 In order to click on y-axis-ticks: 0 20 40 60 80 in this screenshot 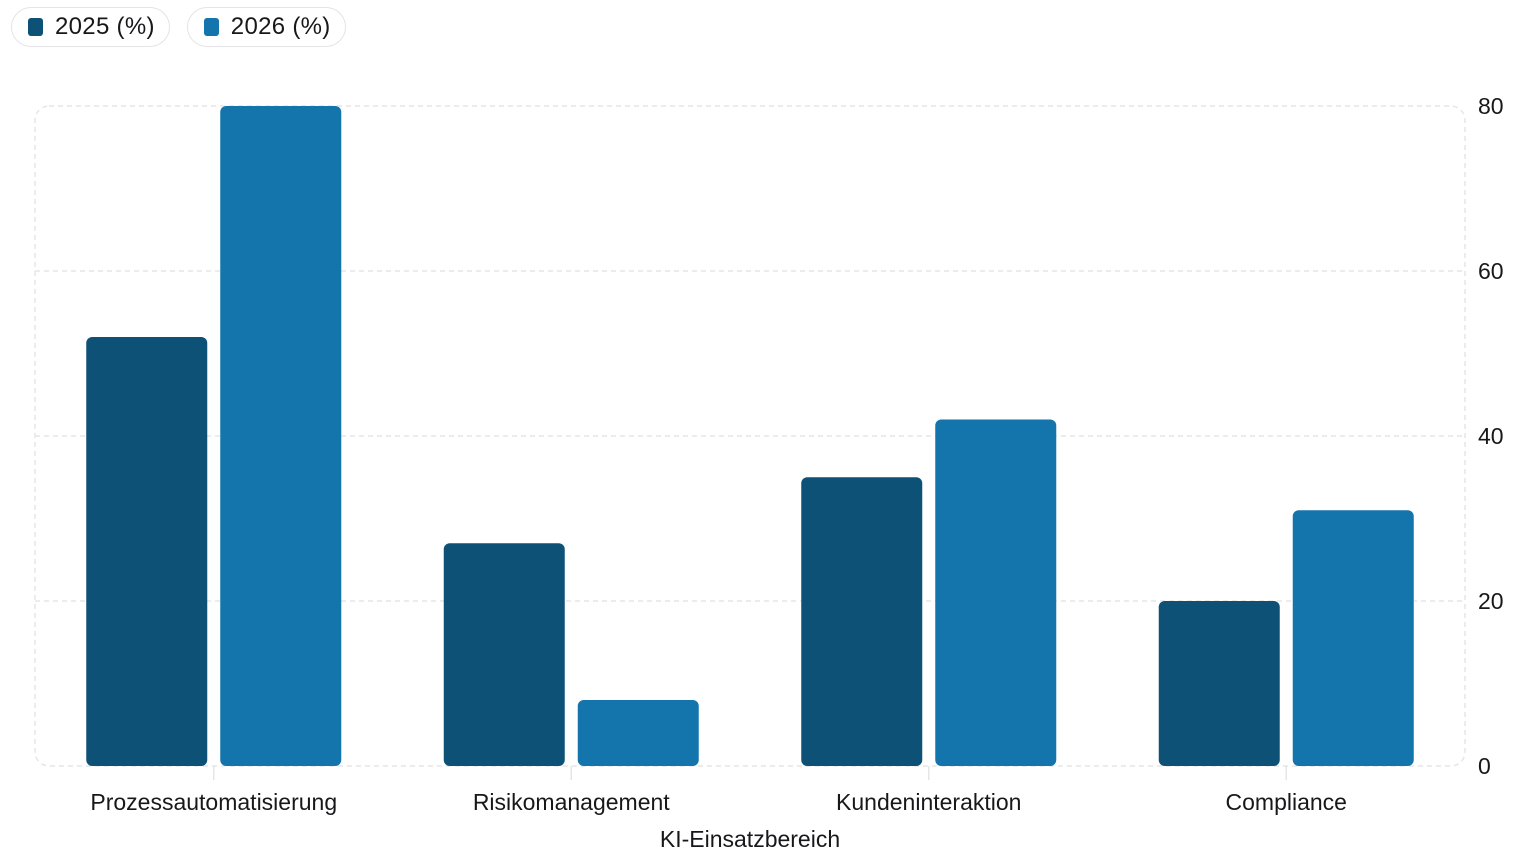, I will do `click(1491, 436)`.